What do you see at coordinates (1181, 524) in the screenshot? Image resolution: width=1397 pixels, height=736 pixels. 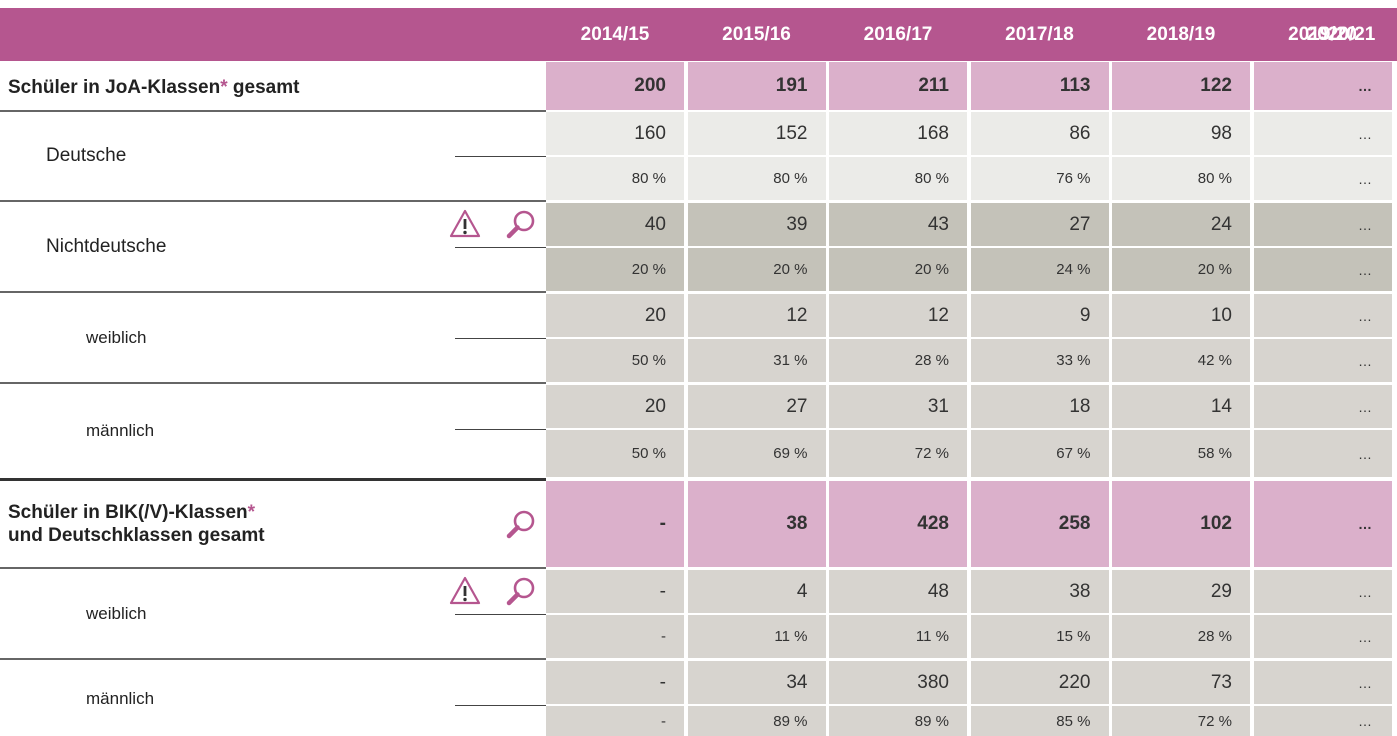 I see `value-cell: 102` at bounding box center [1181, 524].